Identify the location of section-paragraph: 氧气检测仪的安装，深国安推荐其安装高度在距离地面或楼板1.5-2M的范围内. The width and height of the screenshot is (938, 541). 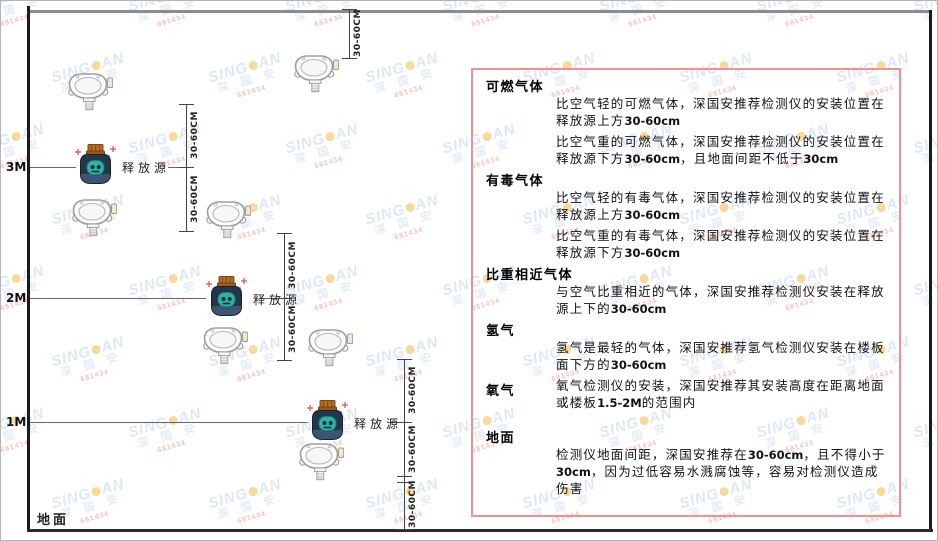
(720, 394).